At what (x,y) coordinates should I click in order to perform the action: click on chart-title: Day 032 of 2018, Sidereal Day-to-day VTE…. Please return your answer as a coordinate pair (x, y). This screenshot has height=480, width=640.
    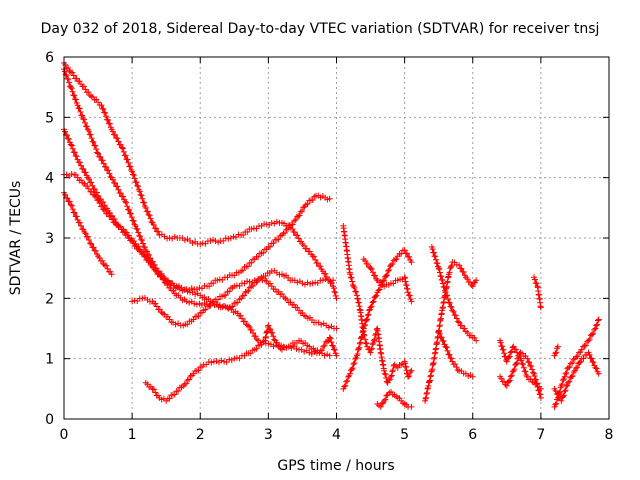
    Looking at the image, I should click on (320, 29).